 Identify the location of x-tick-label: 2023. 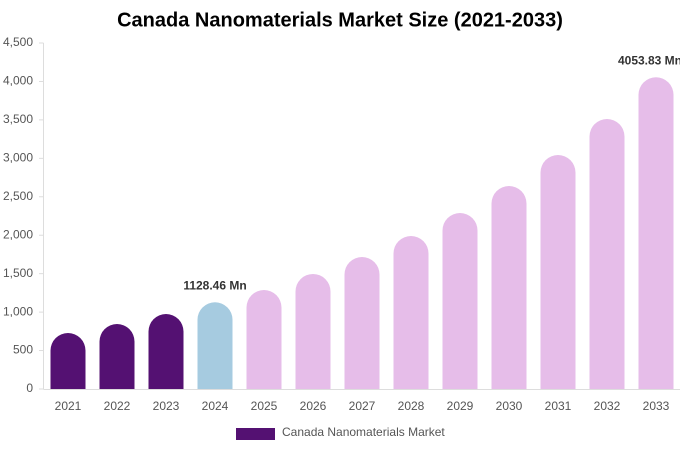
(166, 406).